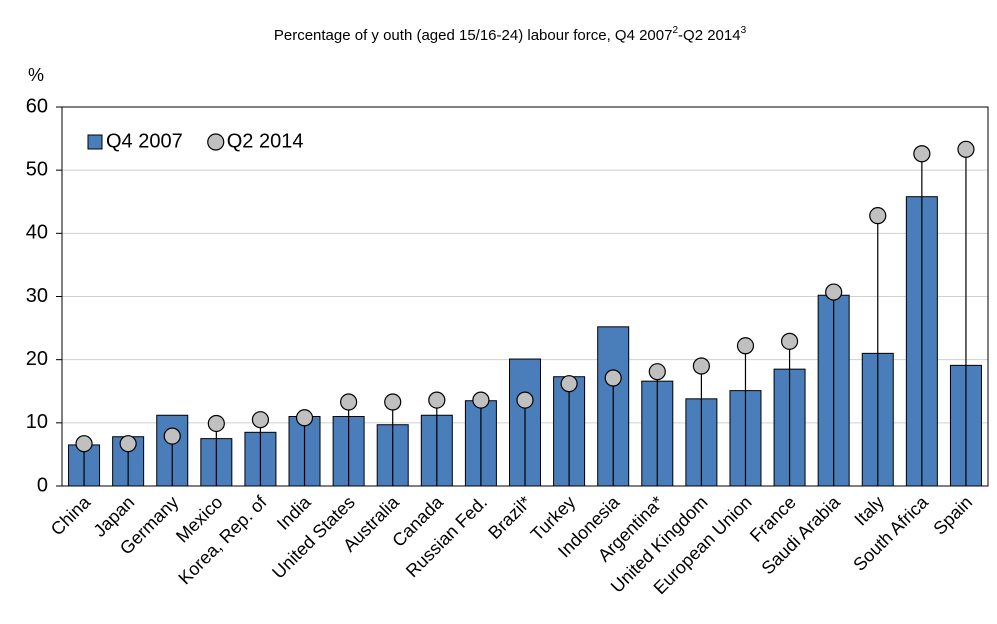  I want to click on y-tick-label: 50, so click(37, 169).